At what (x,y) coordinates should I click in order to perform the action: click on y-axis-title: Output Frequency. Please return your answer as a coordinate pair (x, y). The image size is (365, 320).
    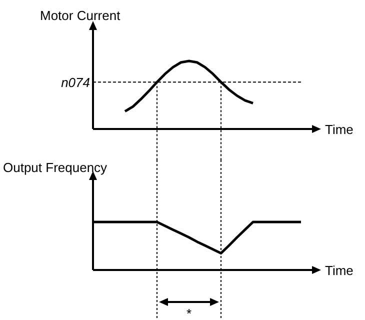
    Looking at the image, I should click on (55, 167).